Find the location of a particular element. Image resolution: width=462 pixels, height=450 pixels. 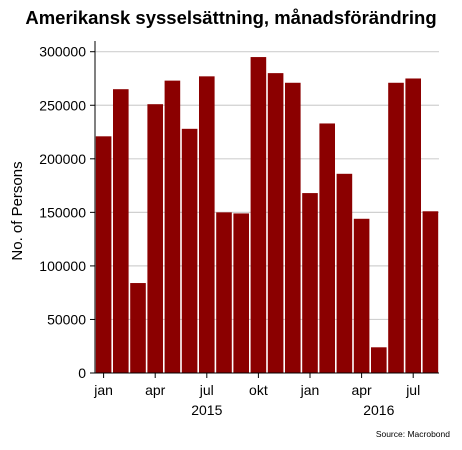

y-tick-label: 200000 is located at coordinates (62, 159).